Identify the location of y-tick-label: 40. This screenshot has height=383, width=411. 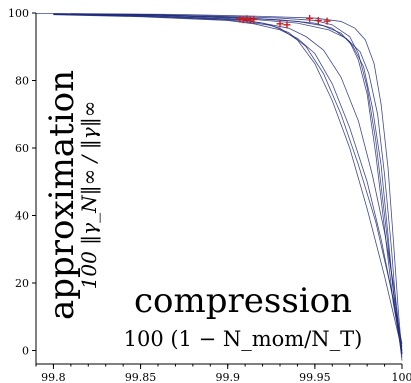
(22, 216).